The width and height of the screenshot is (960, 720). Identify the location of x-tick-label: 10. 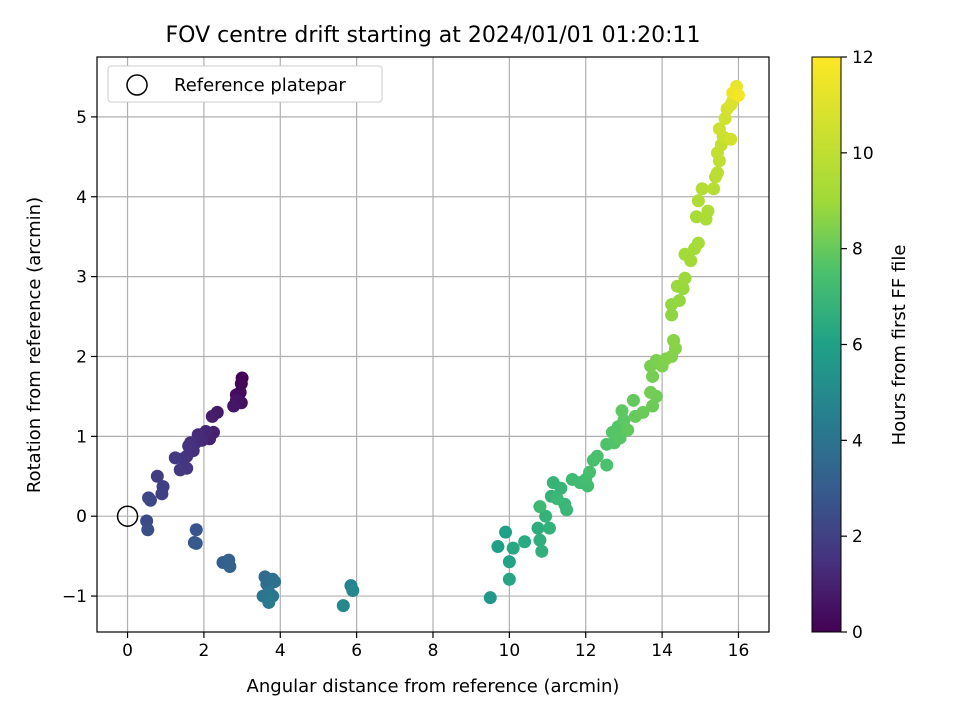
(510, 651).